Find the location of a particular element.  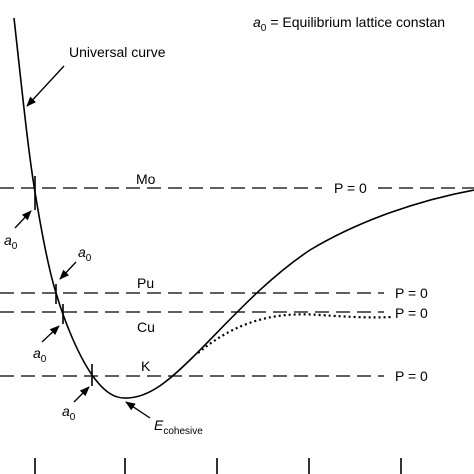

metal-label: Mo is located at coordinates (146, 179).